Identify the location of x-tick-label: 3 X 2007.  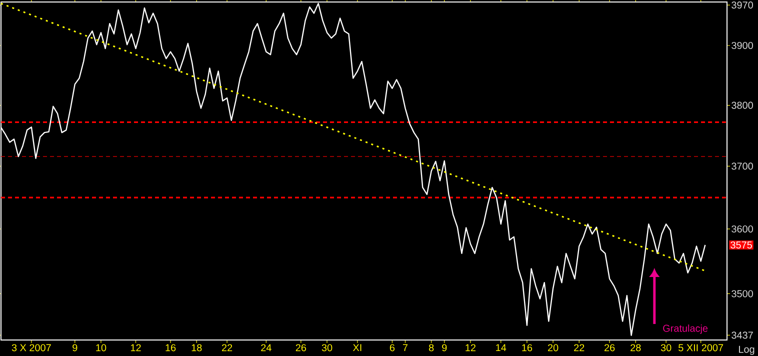
(31, 348).